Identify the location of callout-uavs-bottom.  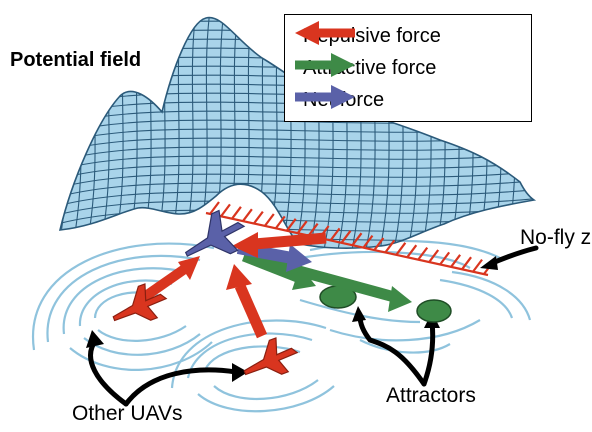
(181, 387).